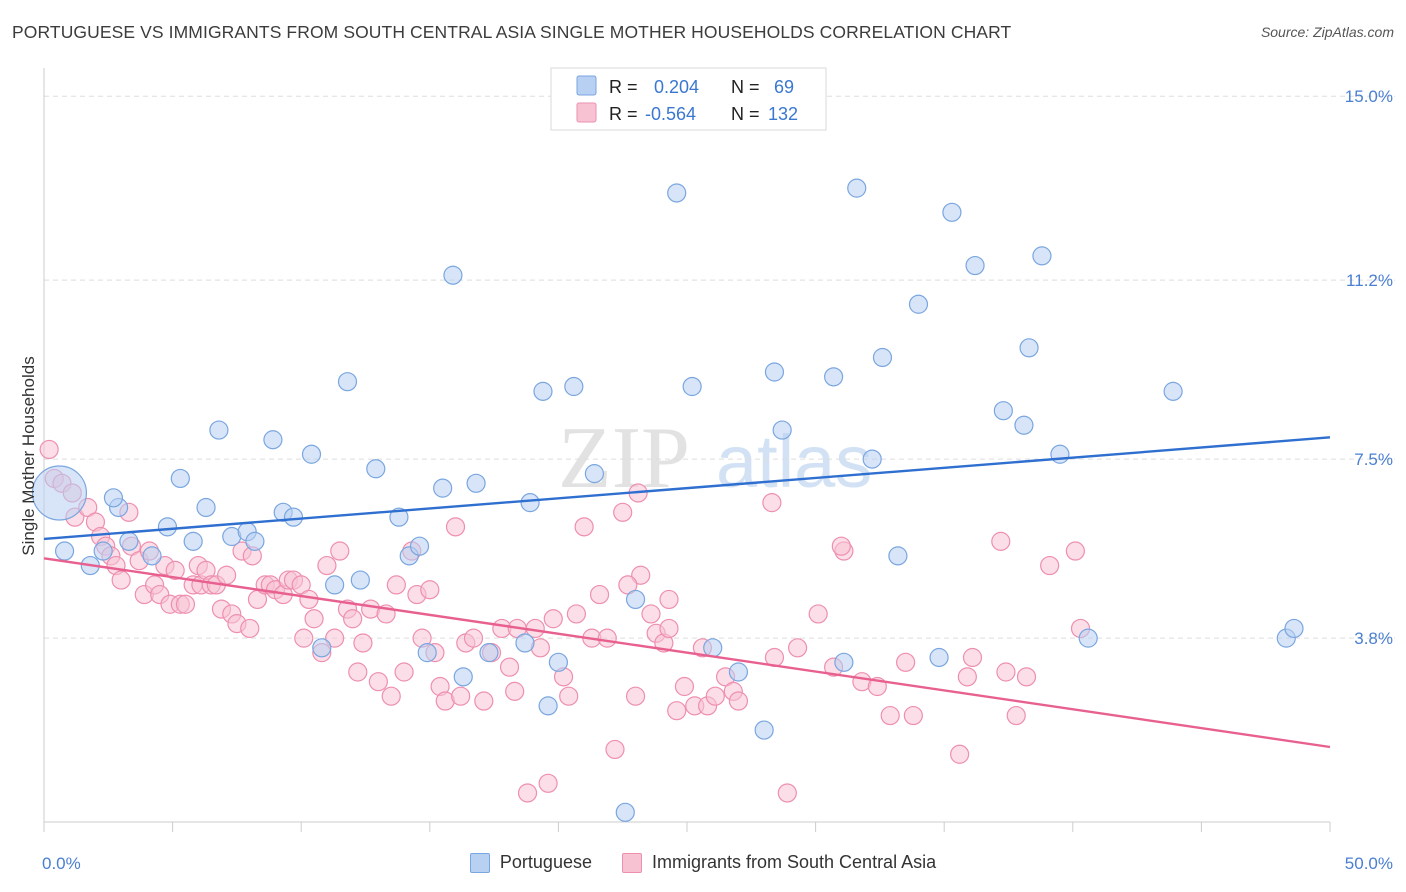  Describe the element at coordinates (623, 114) in the screenshot. I see `legend-r-label-2: R =` at that location.